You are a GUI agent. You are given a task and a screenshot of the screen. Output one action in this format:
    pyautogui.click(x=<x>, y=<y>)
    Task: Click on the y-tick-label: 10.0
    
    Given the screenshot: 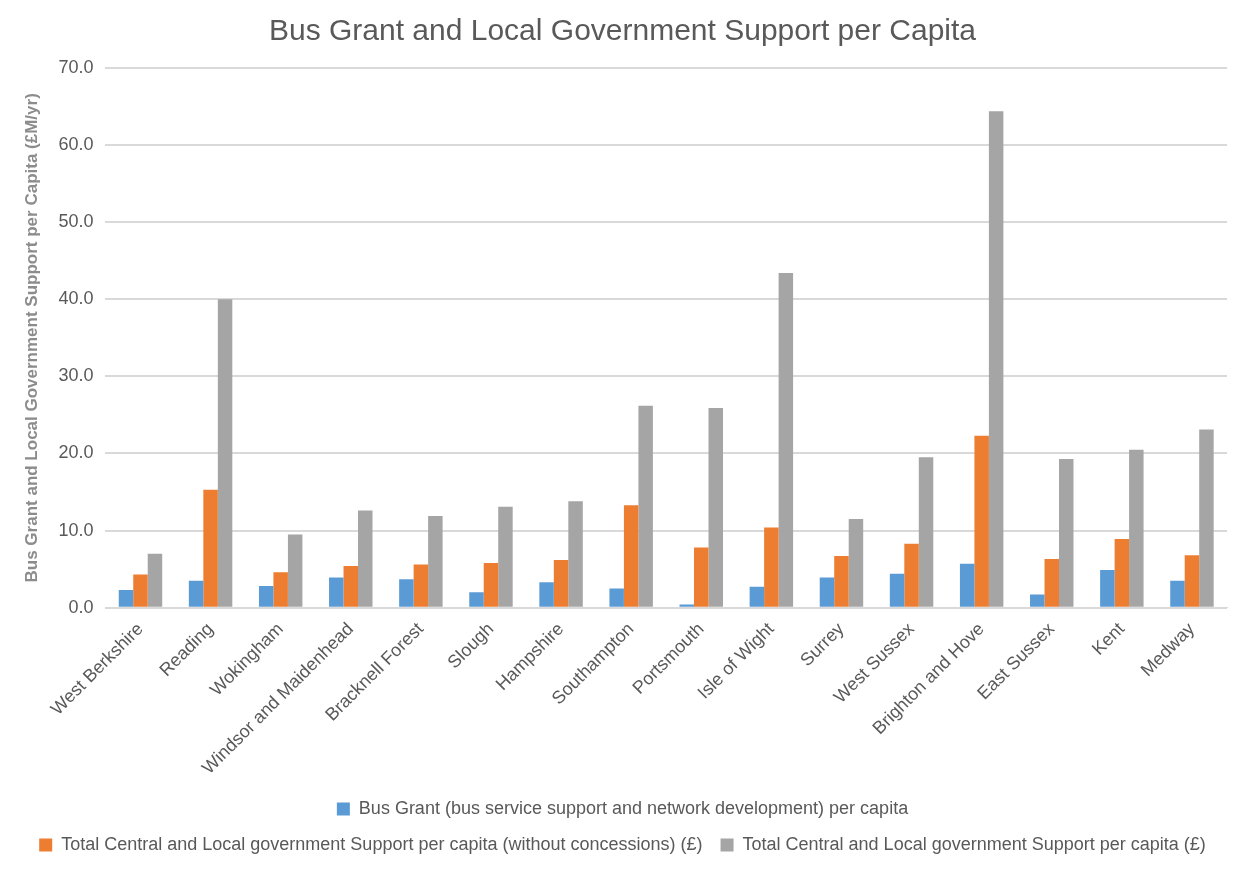 What is the action you would take?
    pyautogui.click(x=76, y=529)
    